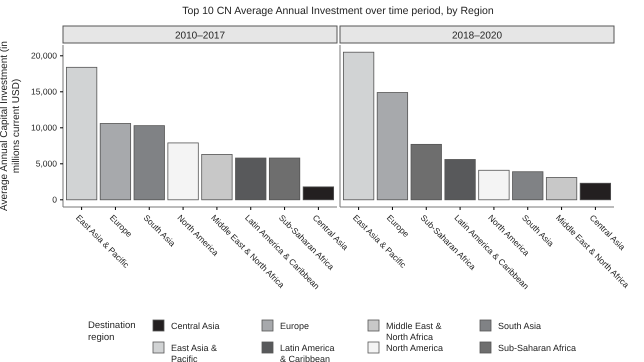  Describe the element at coordinates (200, 36) in the screenshot. I see `chart-subtitle: 2010–2017` at that location.